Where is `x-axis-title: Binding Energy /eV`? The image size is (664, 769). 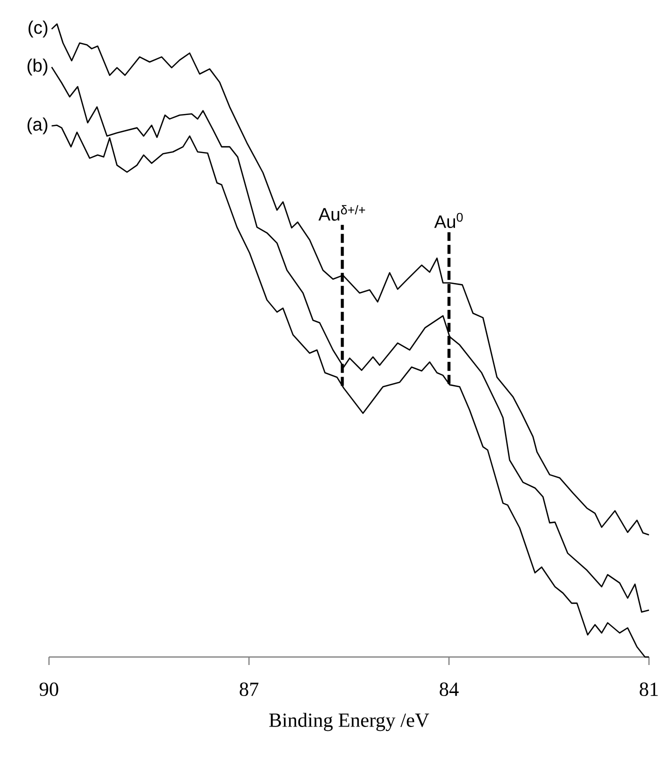 x-axis-title: Binding Energy /eV is located at coordinates (349, 722).